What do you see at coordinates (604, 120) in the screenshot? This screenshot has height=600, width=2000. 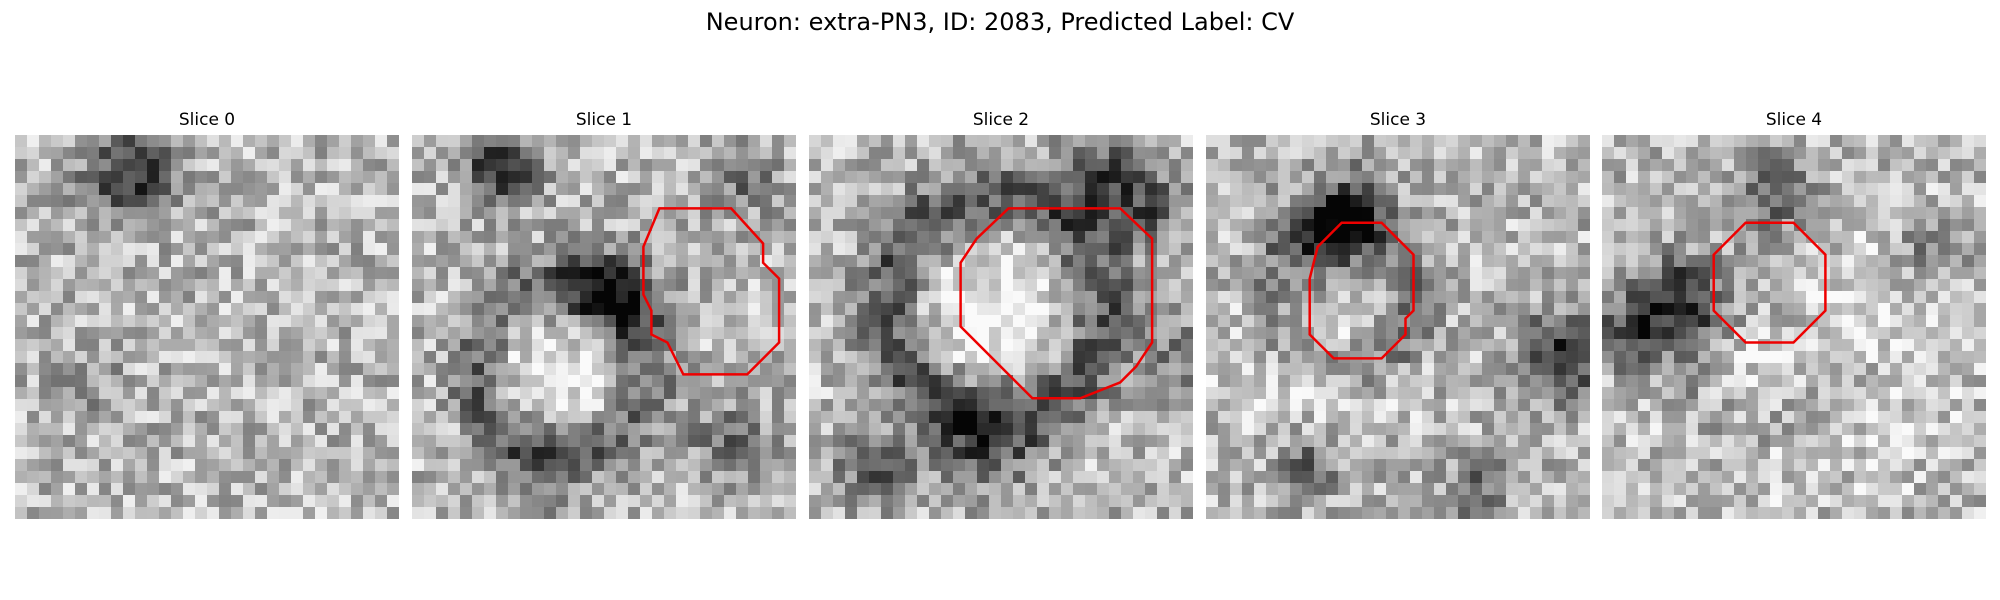 I see `slice-title-1: Slice 1` at bounding box center [604, 120].